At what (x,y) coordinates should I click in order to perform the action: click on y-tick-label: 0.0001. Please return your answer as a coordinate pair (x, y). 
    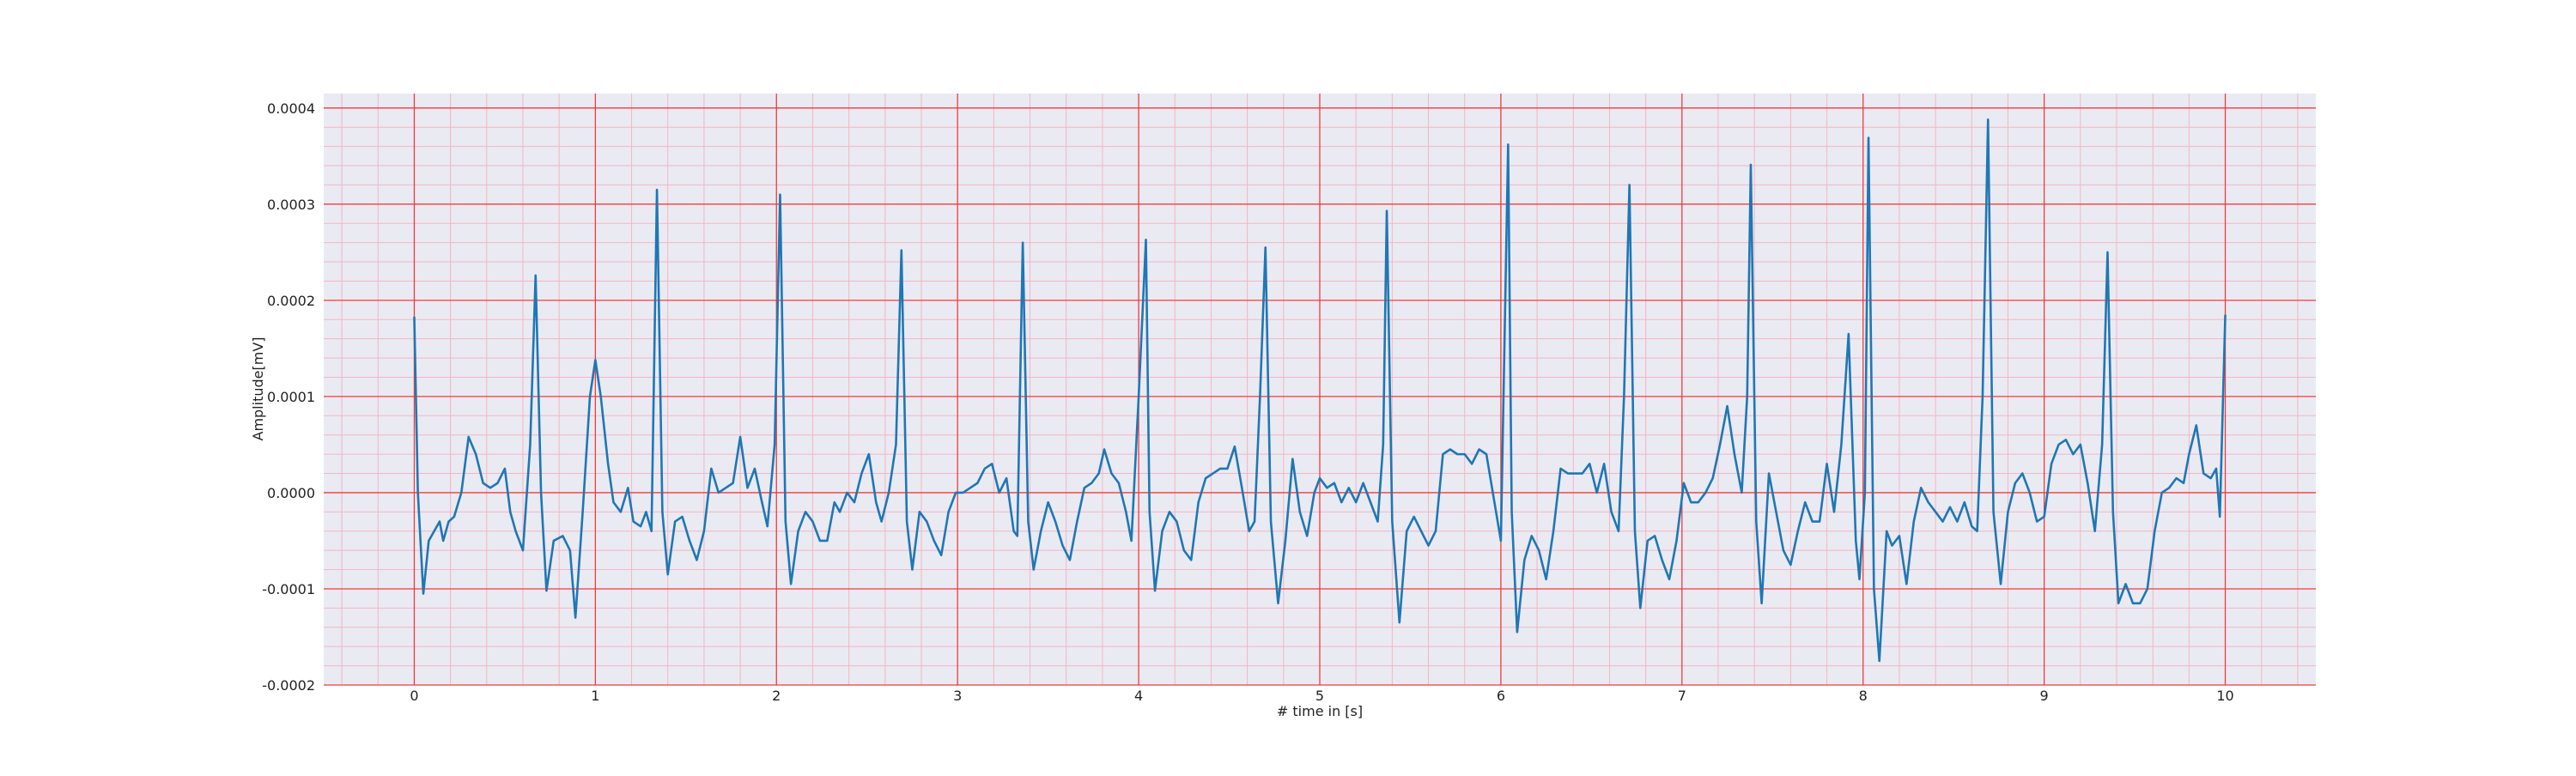
    Looking at the image, I should click on (291, 397).